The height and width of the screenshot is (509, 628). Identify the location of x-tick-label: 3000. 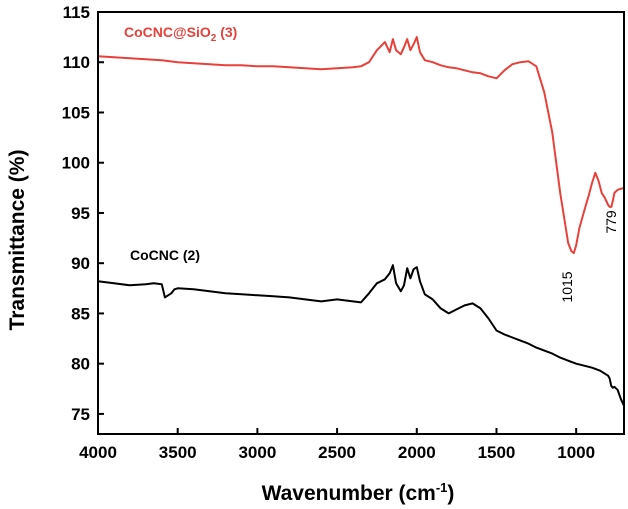
(257, 452).